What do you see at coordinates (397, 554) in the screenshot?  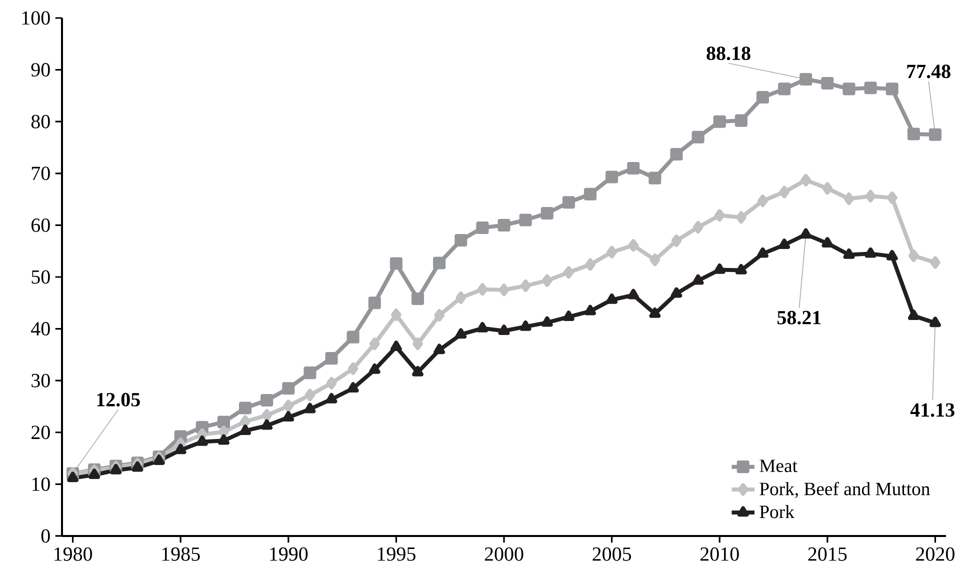 I see `x-tick-label: 1995` at bounding box center [397, 554].